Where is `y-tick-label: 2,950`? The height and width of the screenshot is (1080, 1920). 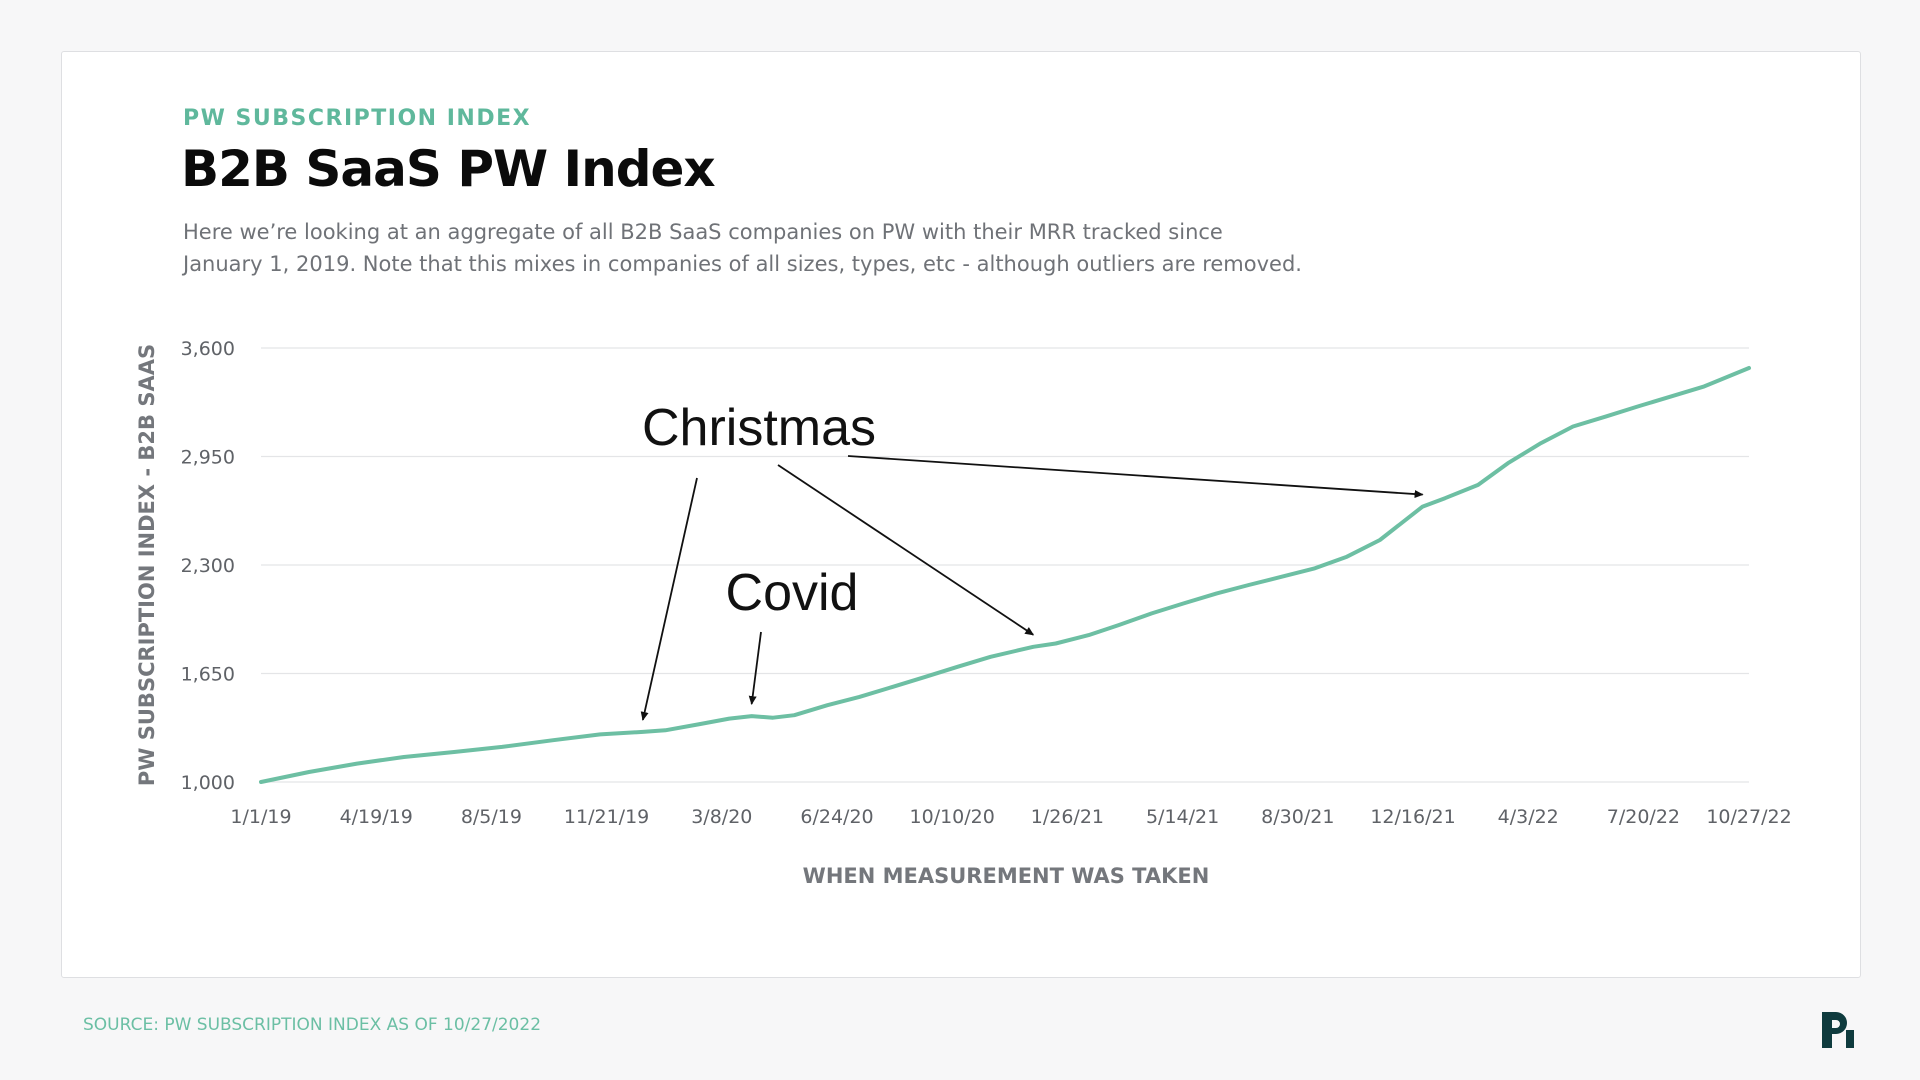 y-tick-label: 2,950 is located at coordinates (208, 458).